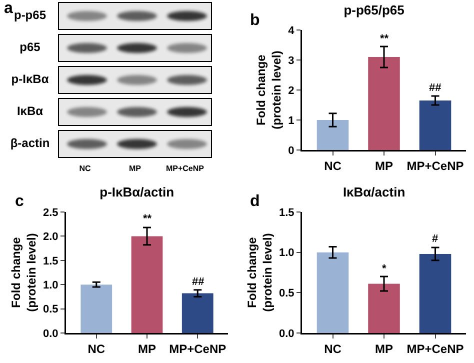  Describe the element at coordinates (255, 201) in the screenshot. I see `text: d` at that location.